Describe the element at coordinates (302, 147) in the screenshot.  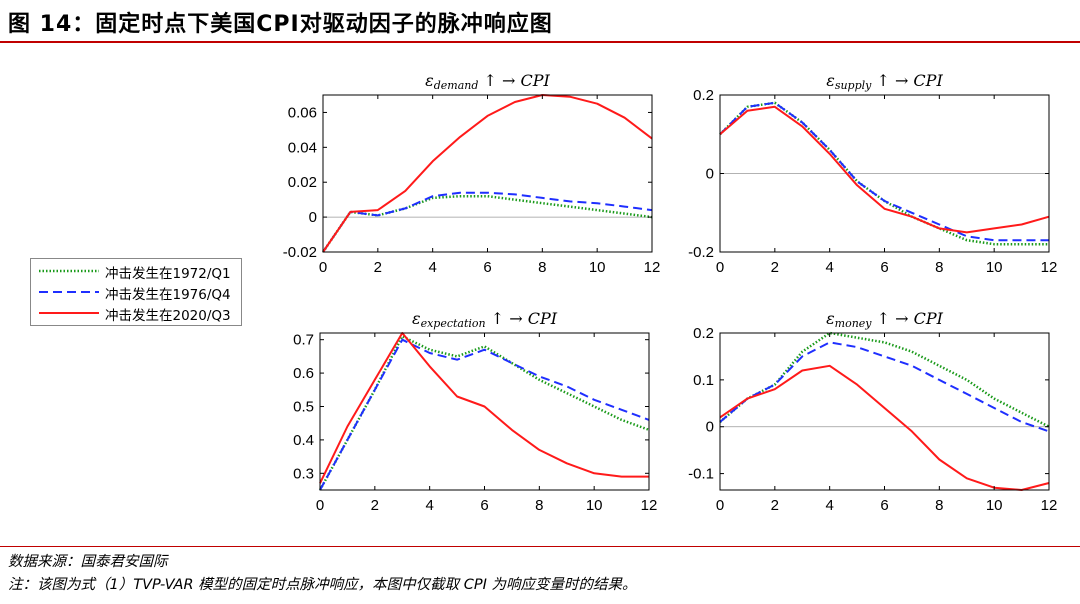
I see `y-tick-label: 0.04` at that location.